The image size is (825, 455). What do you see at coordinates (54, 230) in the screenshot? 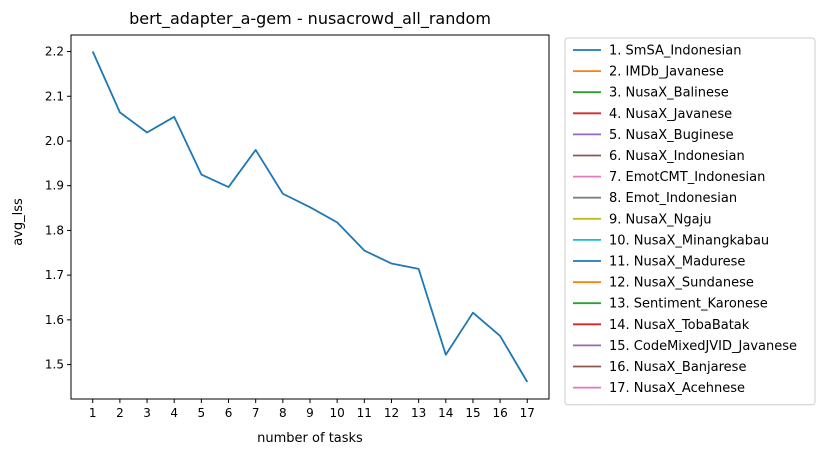
I see `y-tick-label: 1.8` at bounding box center [54, 230].